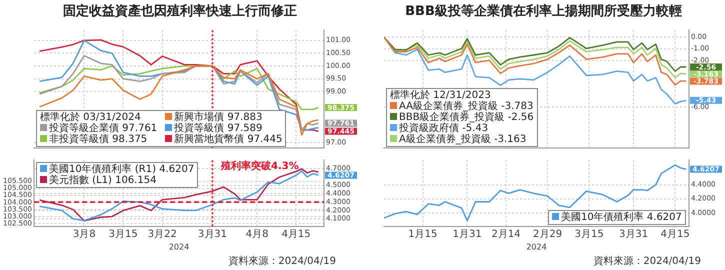  What do you see at coordinates (84, 234) in the screenshot?
I see `x-tick-label: 3月8` at bounding box center [84, 234].